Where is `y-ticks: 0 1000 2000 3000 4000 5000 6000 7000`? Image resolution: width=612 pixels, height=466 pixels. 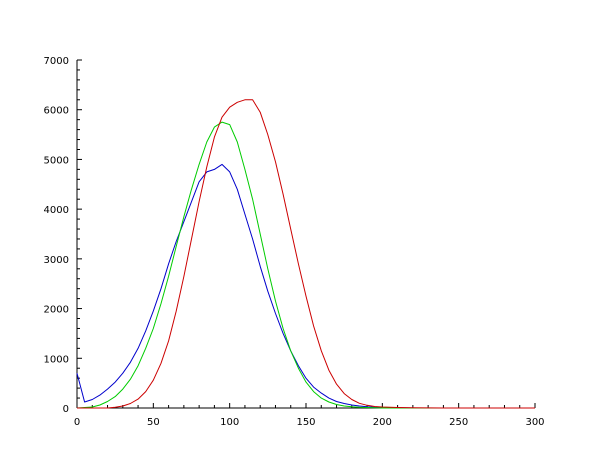 y-ticks: 0 1000 2000 3000 4000 5000 6000 7000 is located at coordinates (63, 235).